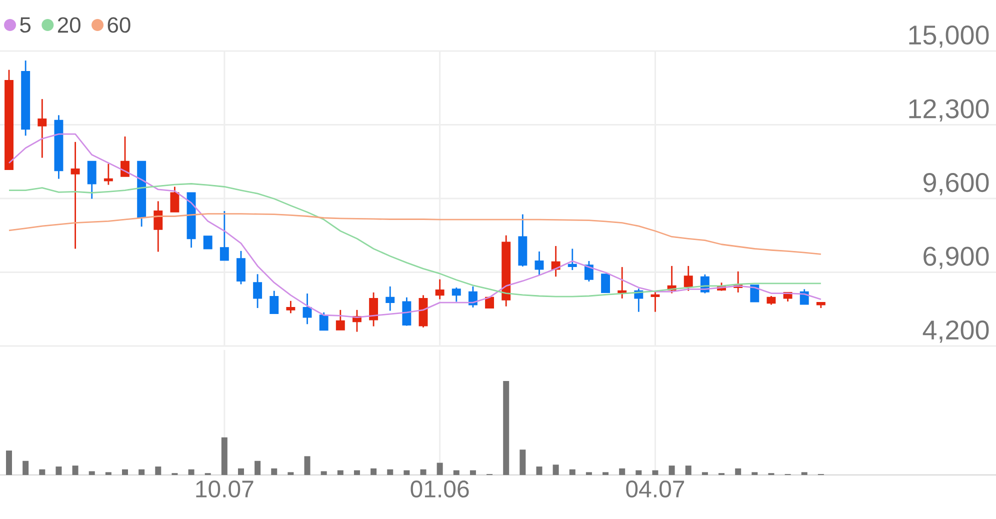 The height and width of the screenshot is (519, 996). I want to click on y-tick-label: 15,000, so click(949, 36).